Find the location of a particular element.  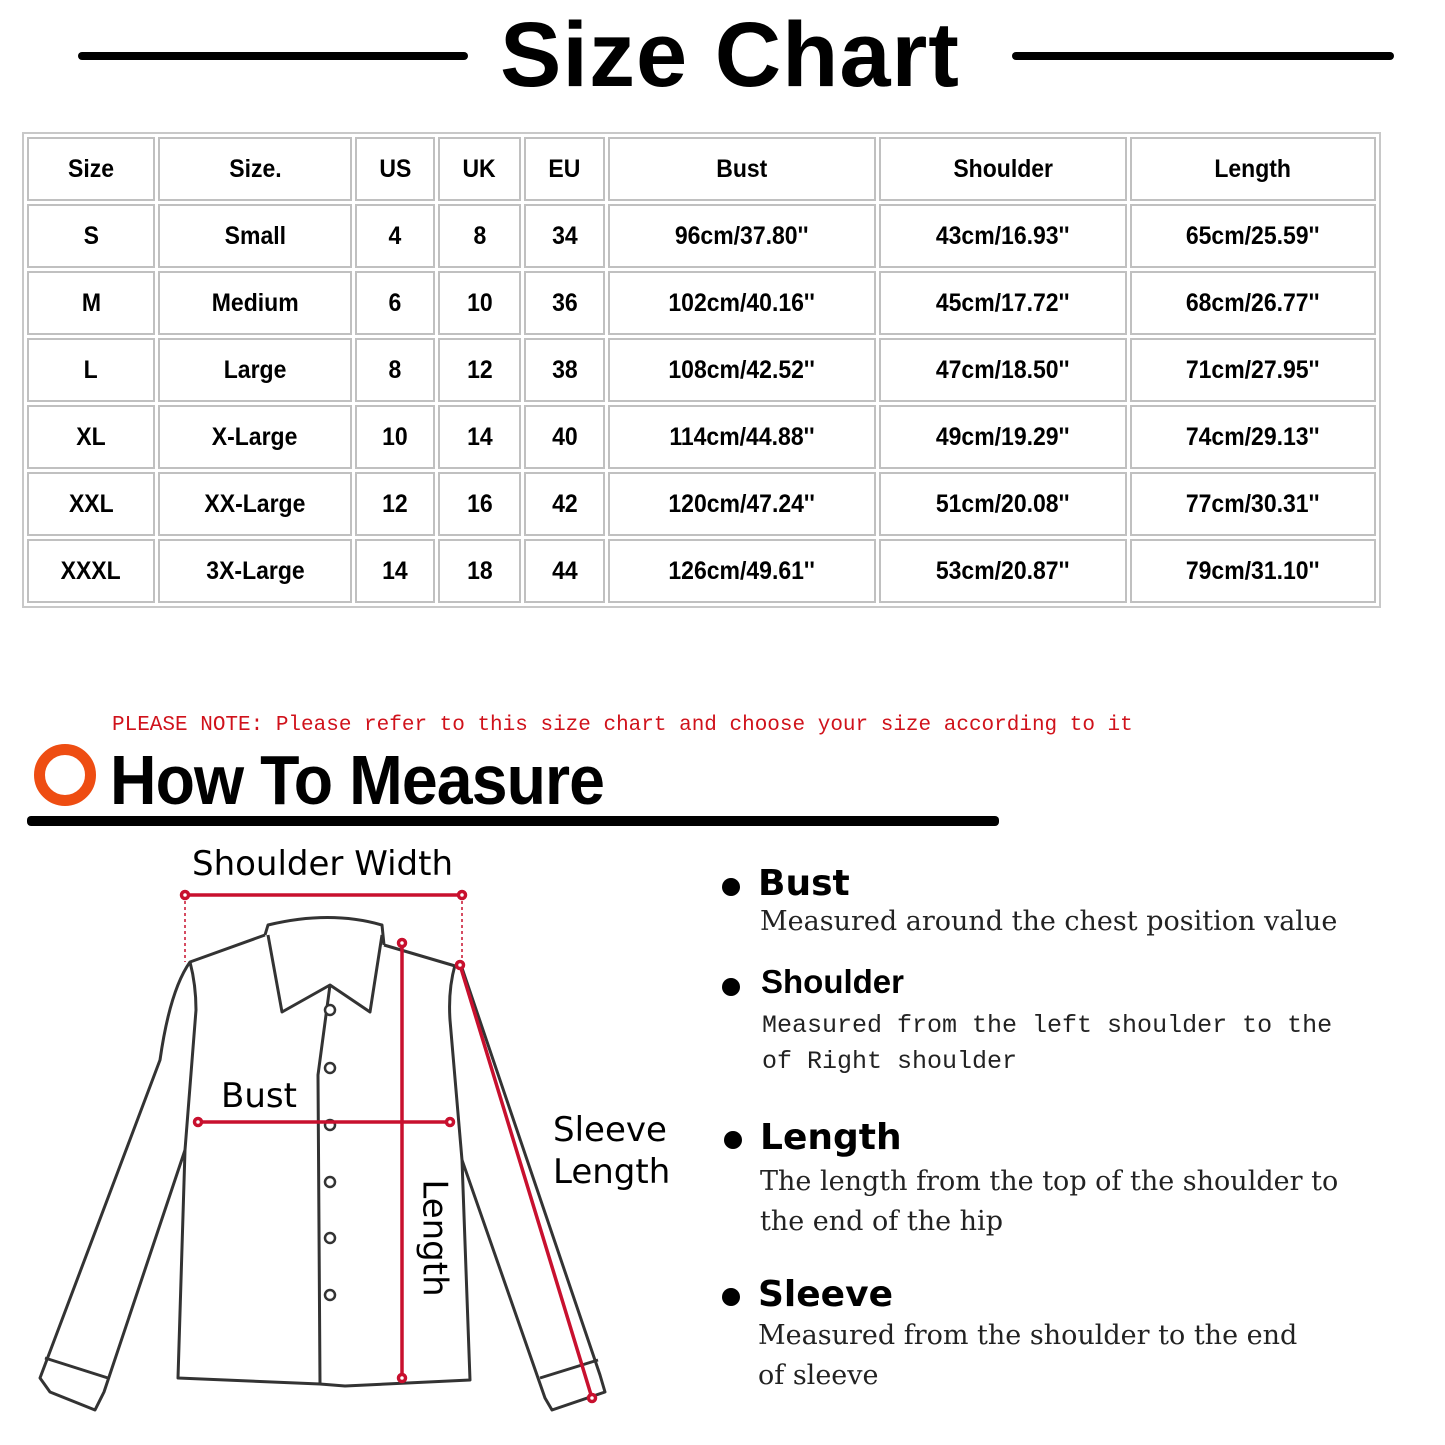

table-cell: 96cm/37.80'' is located at coordinates (742, 236).